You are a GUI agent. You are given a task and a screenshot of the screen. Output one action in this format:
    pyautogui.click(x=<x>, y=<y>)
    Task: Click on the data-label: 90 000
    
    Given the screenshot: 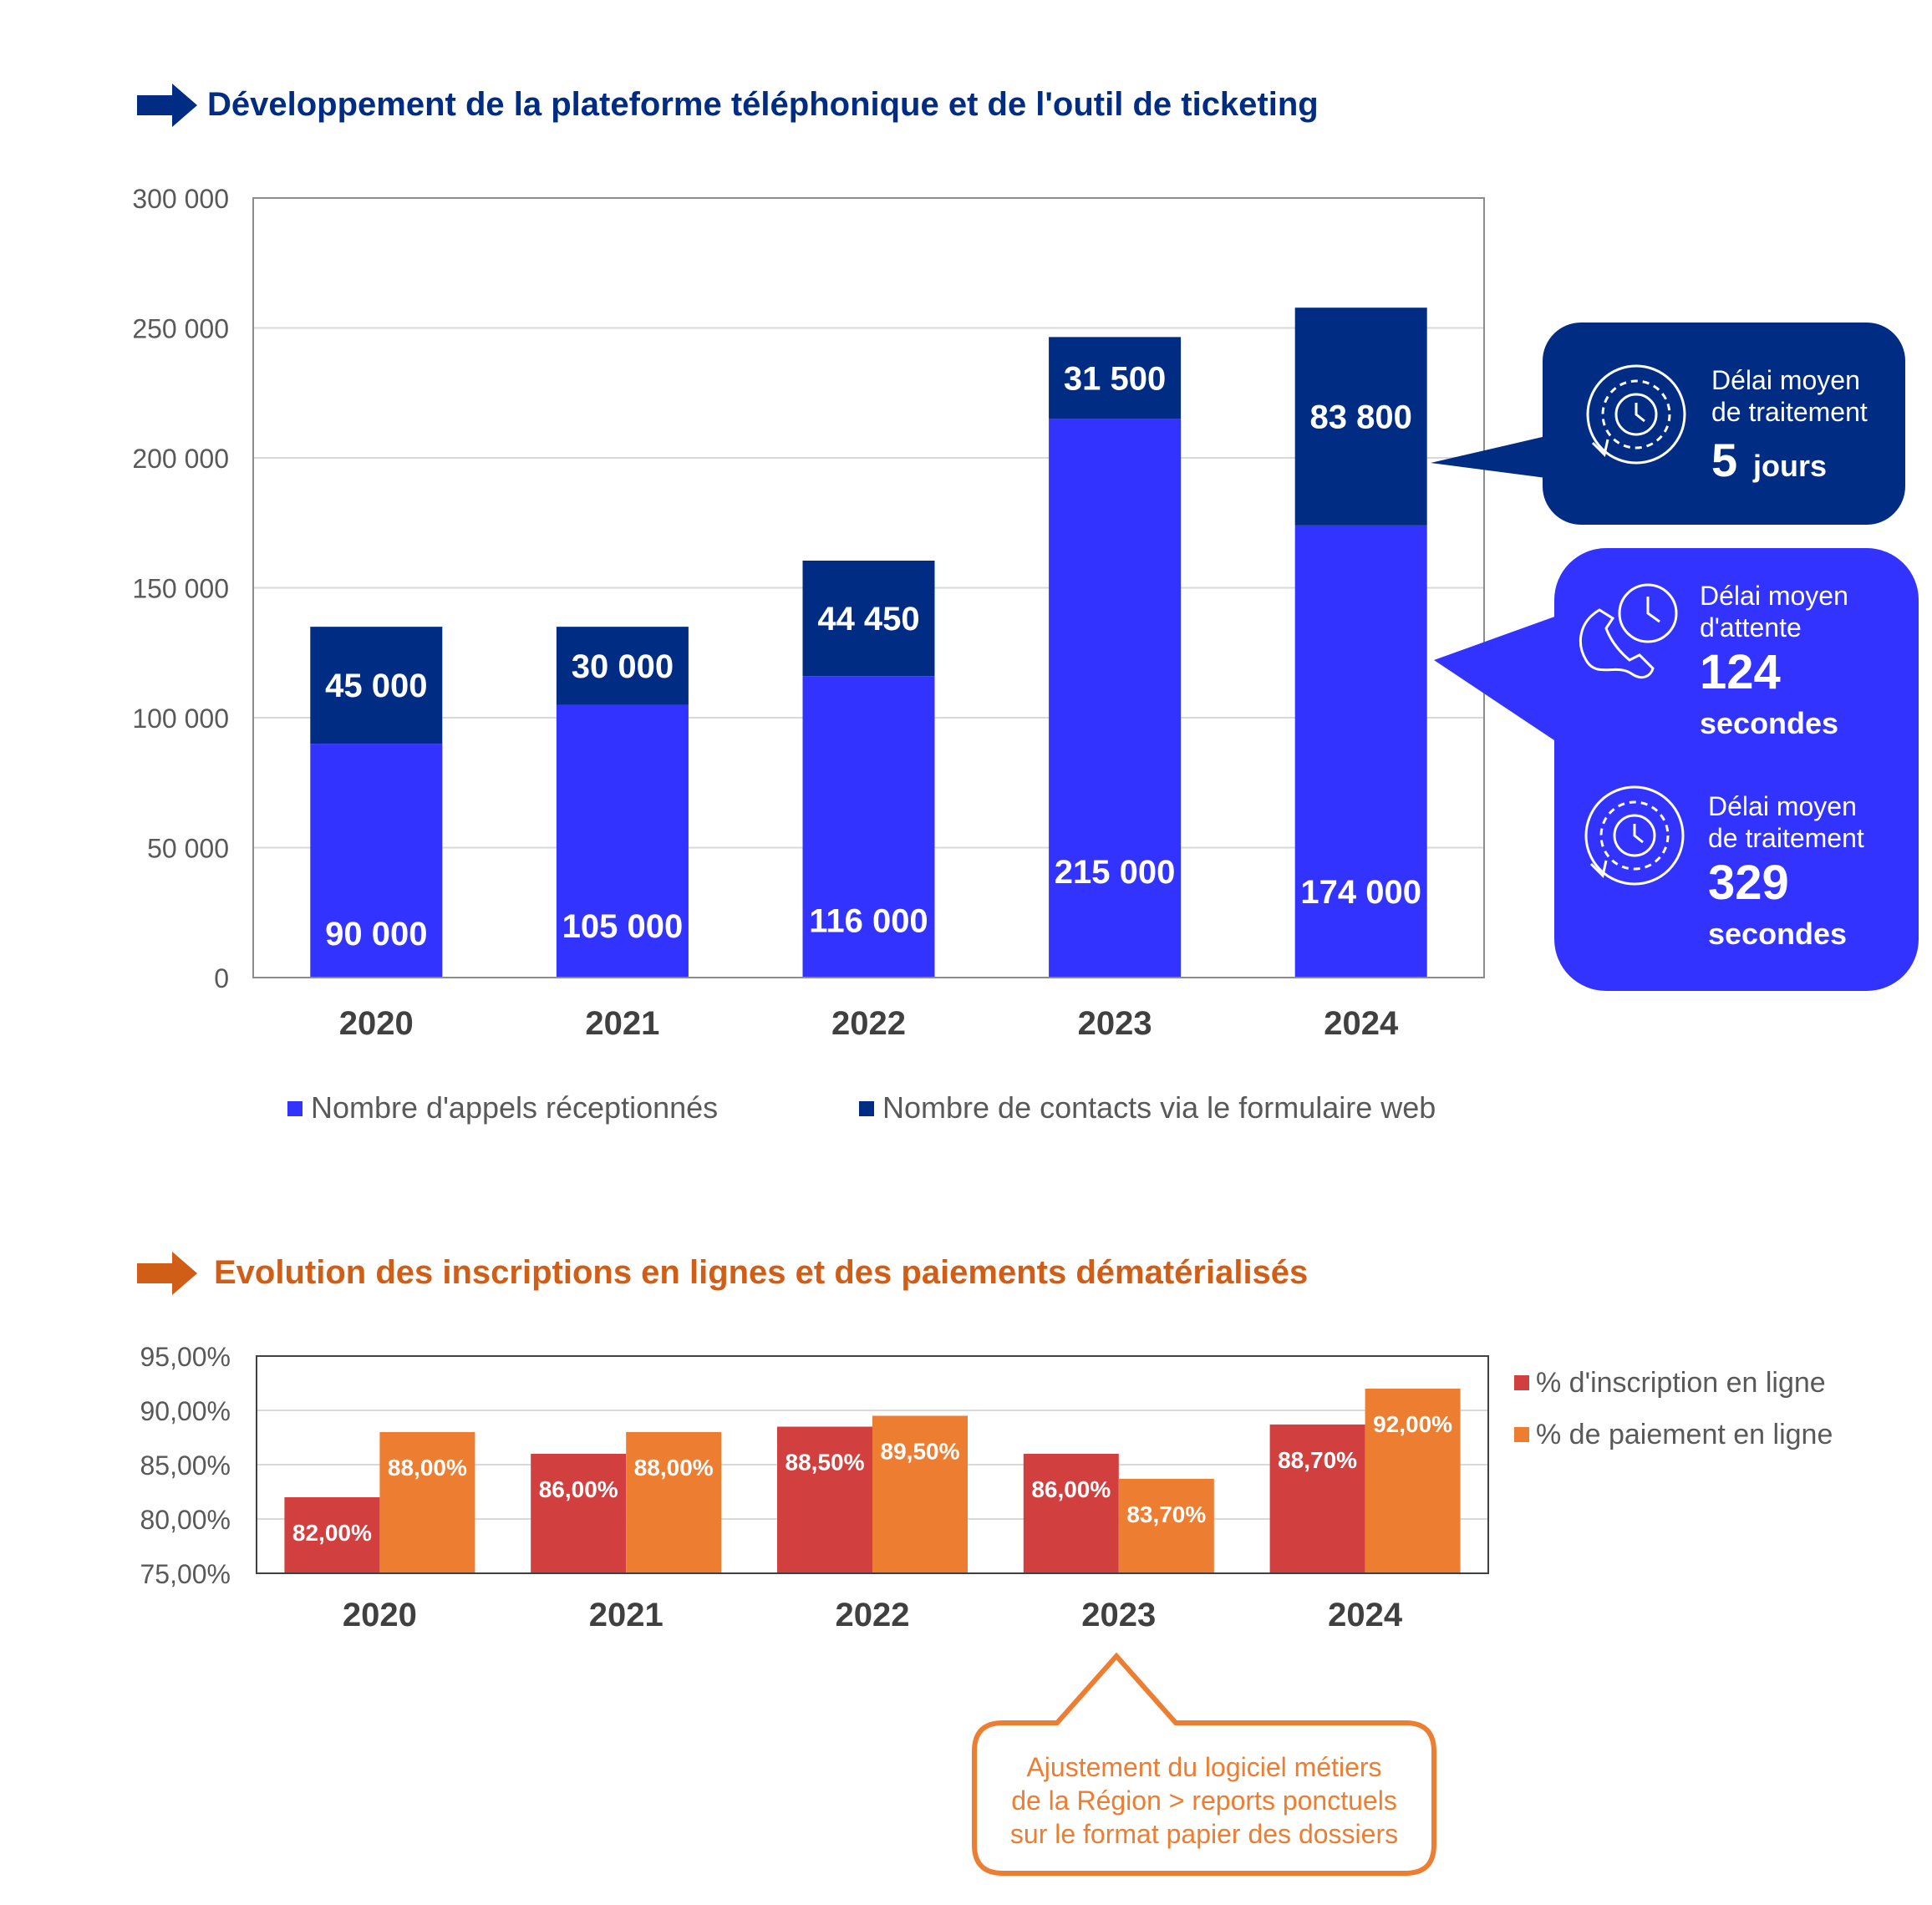 What is the action you would take?
    pyautogui.click(x=376, y=934)
    